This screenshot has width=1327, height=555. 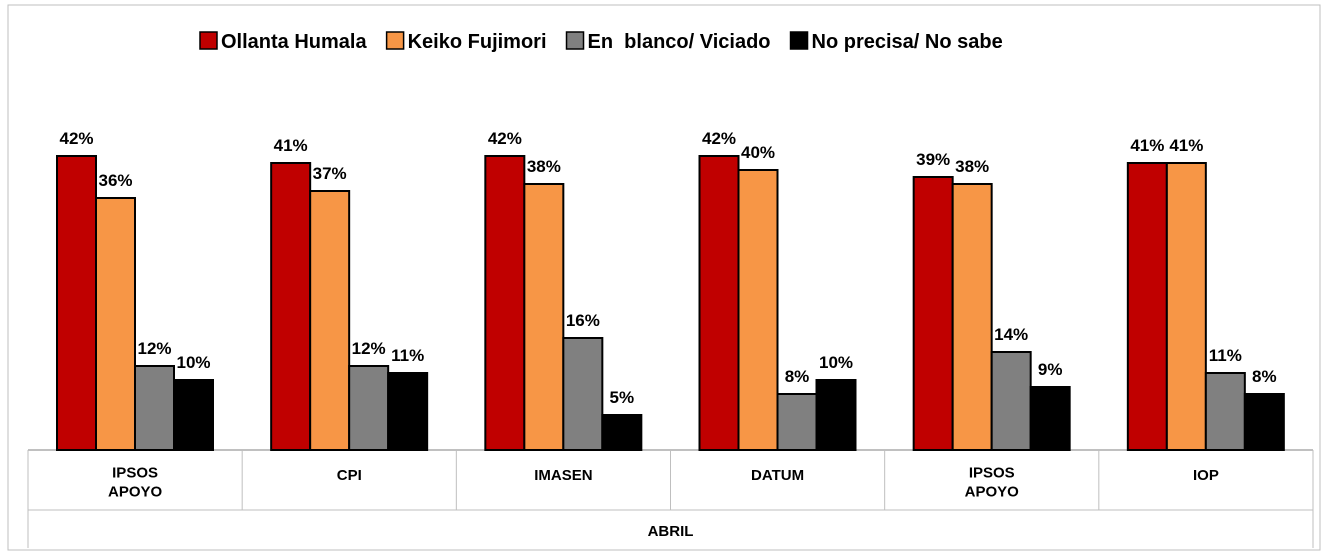 I want to click on data-label: 9%, so click(x=1050, y=369).